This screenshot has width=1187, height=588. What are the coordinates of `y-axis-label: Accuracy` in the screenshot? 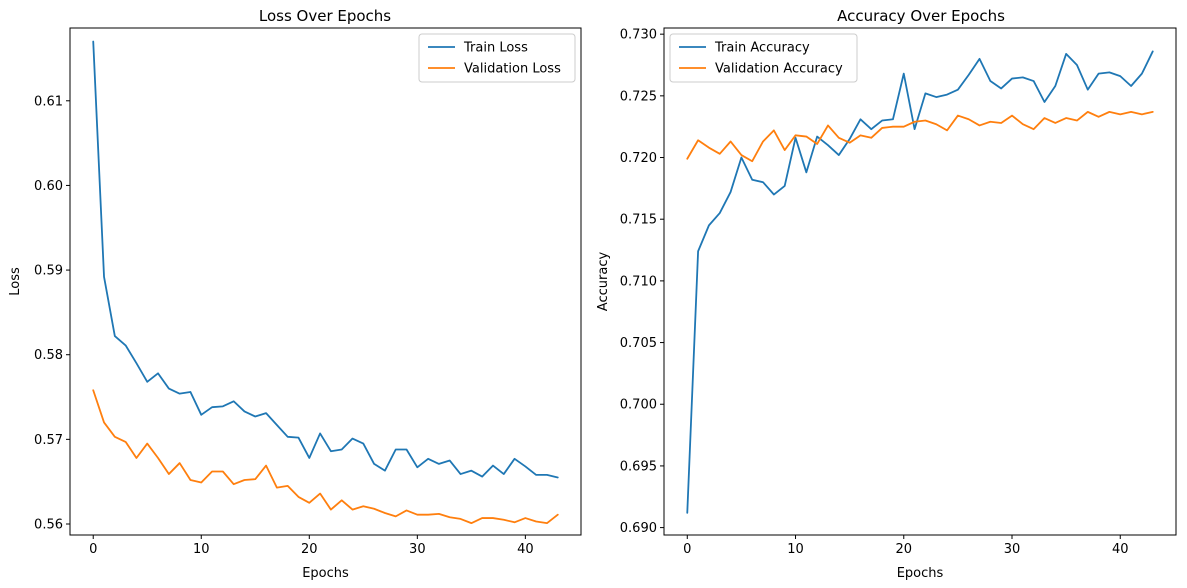 It's located at (603, 282).